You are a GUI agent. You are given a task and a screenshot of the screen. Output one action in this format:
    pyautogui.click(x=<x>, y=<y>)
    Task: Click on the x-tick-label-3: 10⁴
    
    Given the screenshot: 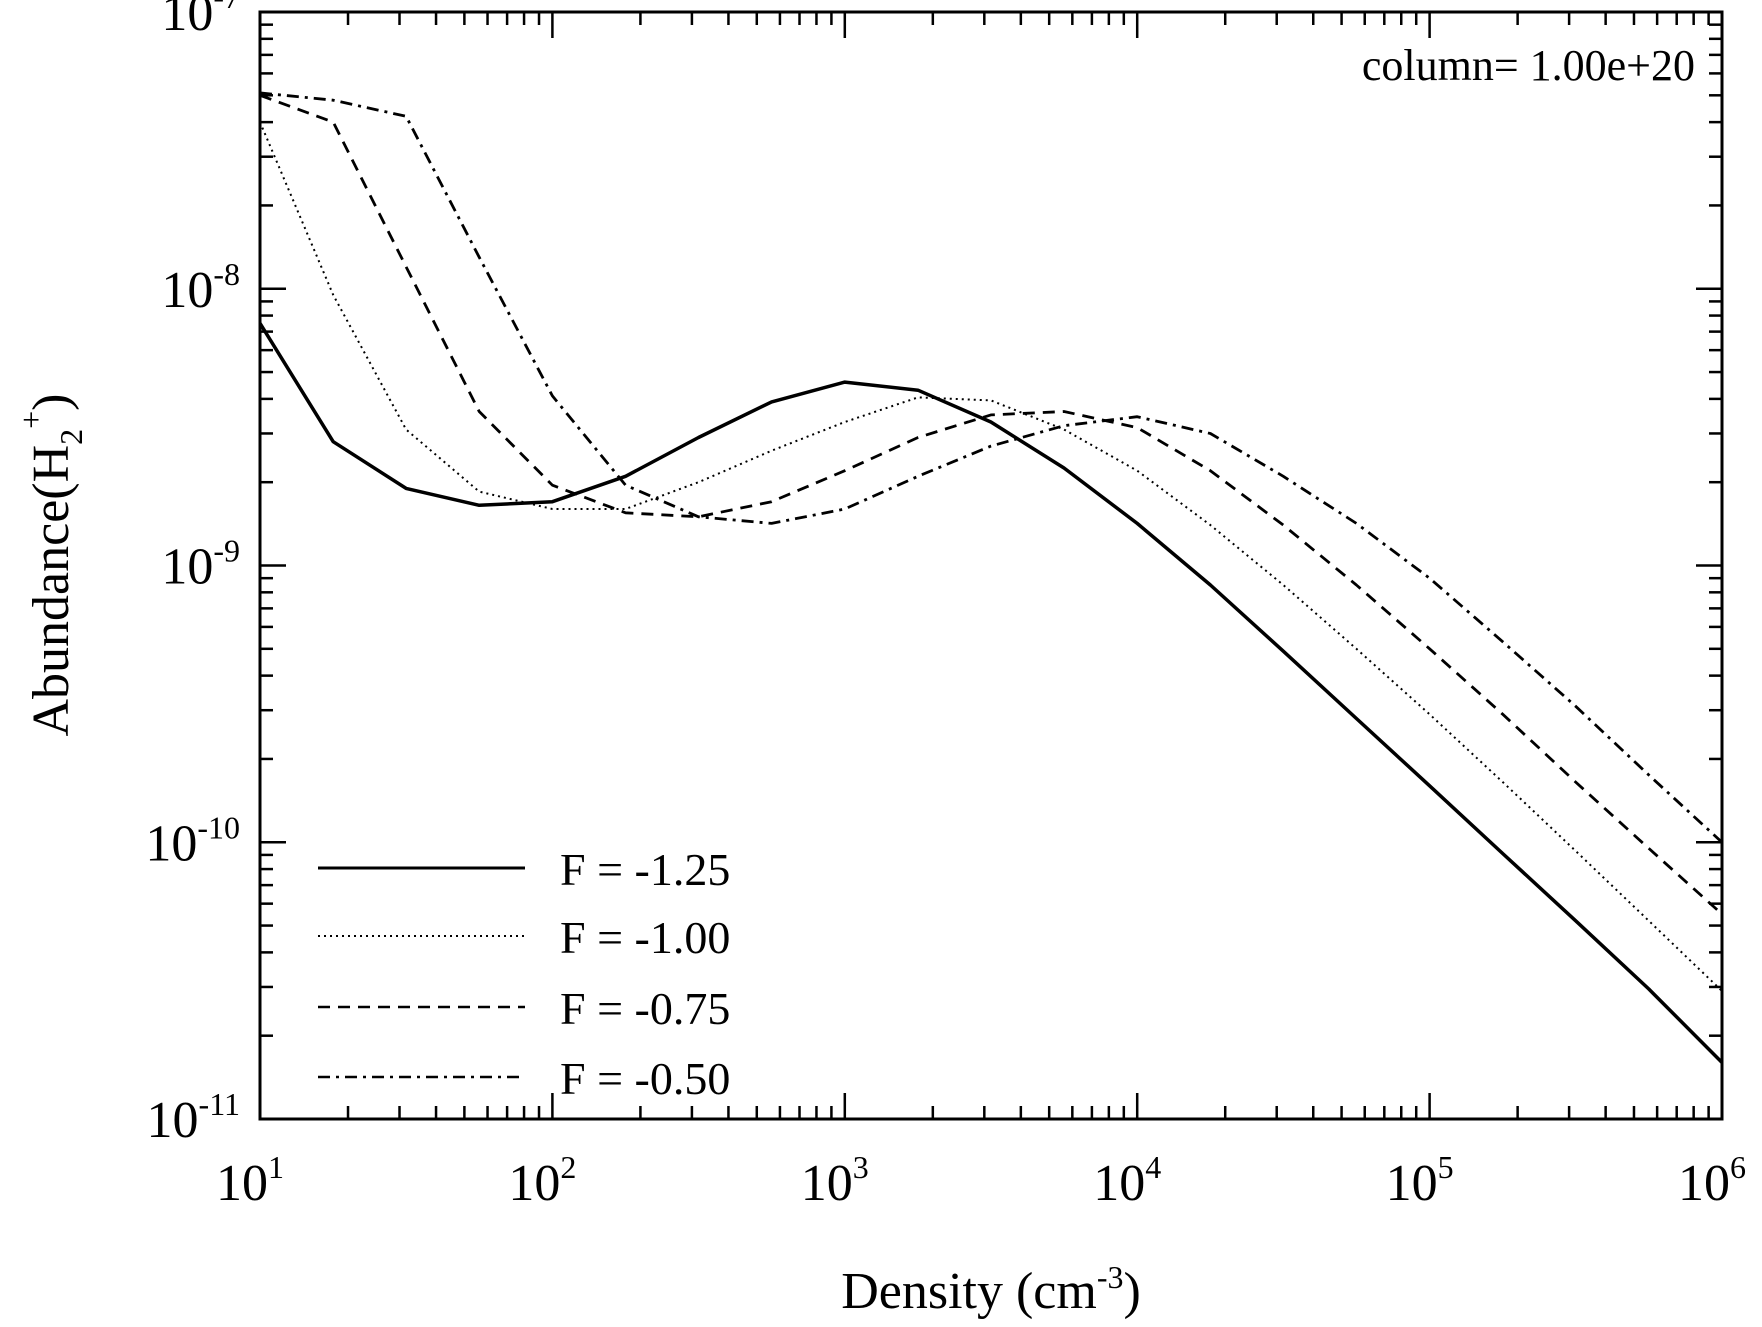 What is the action you would take?
    pyautogui.click(x=1127, y=1180)
    